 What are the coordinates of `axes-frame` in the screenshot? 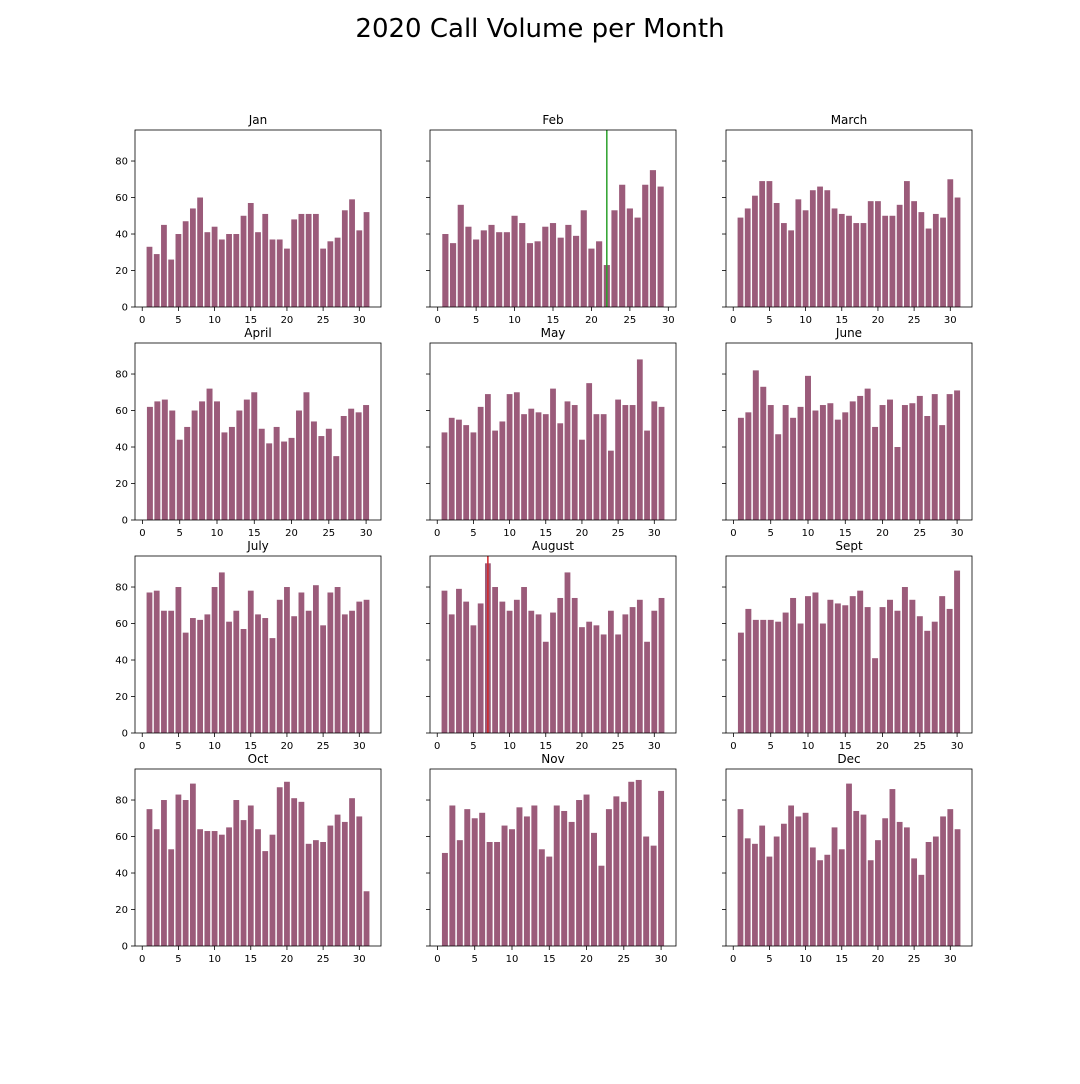 It's located at (553, 857).